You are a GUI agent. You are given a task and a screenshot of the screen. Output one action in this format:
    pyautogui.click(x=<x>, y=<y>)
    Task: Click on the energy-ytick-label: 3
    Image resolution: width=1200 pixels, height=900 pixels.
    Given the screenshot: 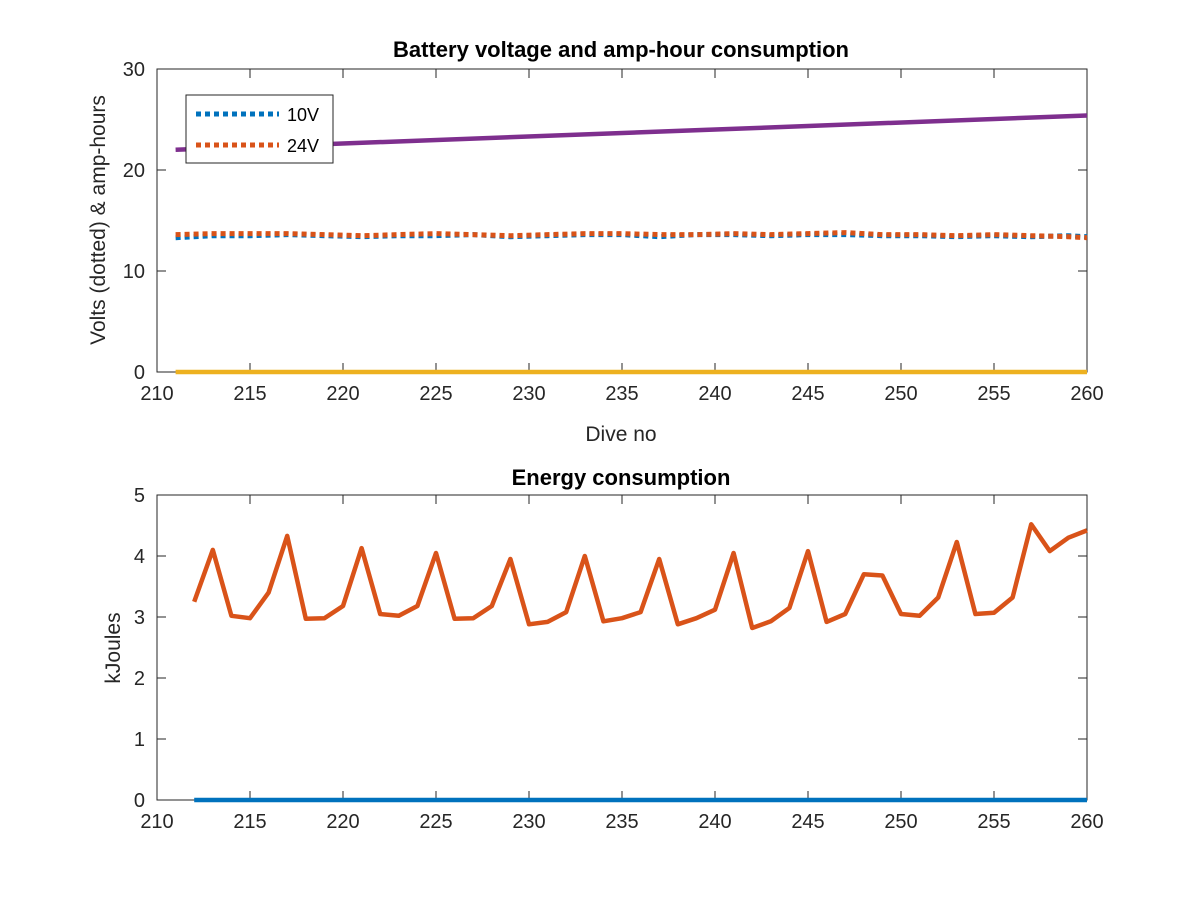 What is the action you would take?
    pyautogui.click(x=139, y=618)
    